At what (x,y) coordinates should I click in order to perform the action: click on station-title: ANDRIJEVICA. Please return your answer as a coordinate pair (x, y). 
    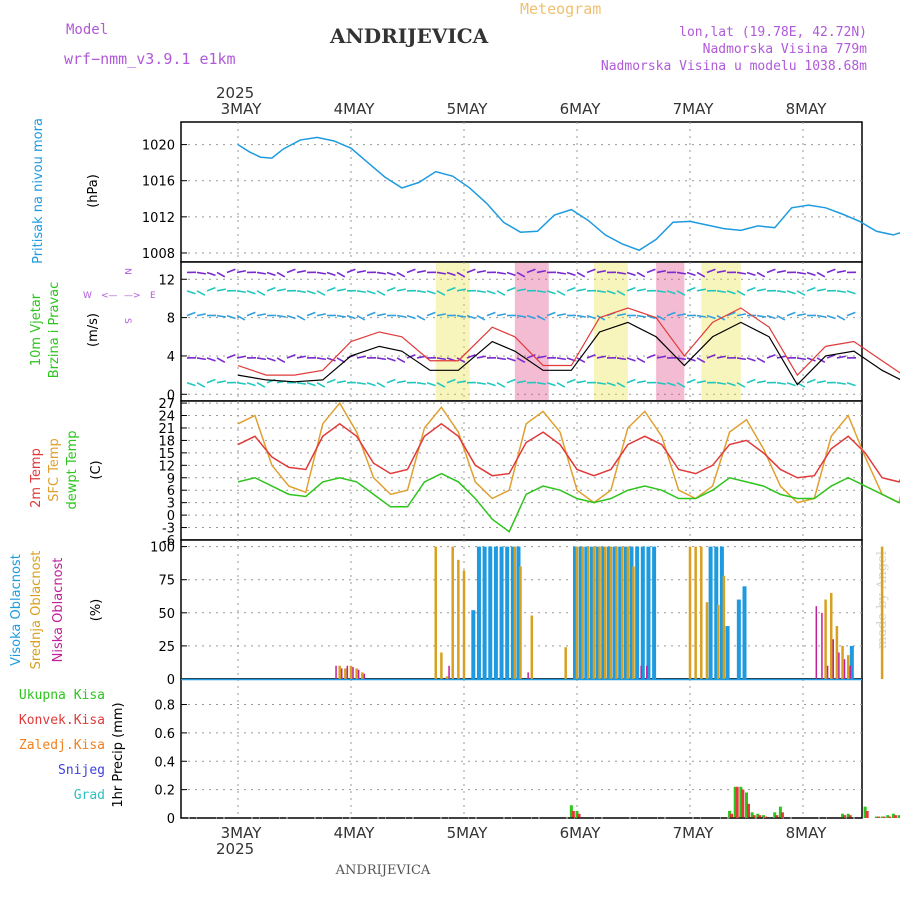
    Looking at the image, I should click on (409, 36).